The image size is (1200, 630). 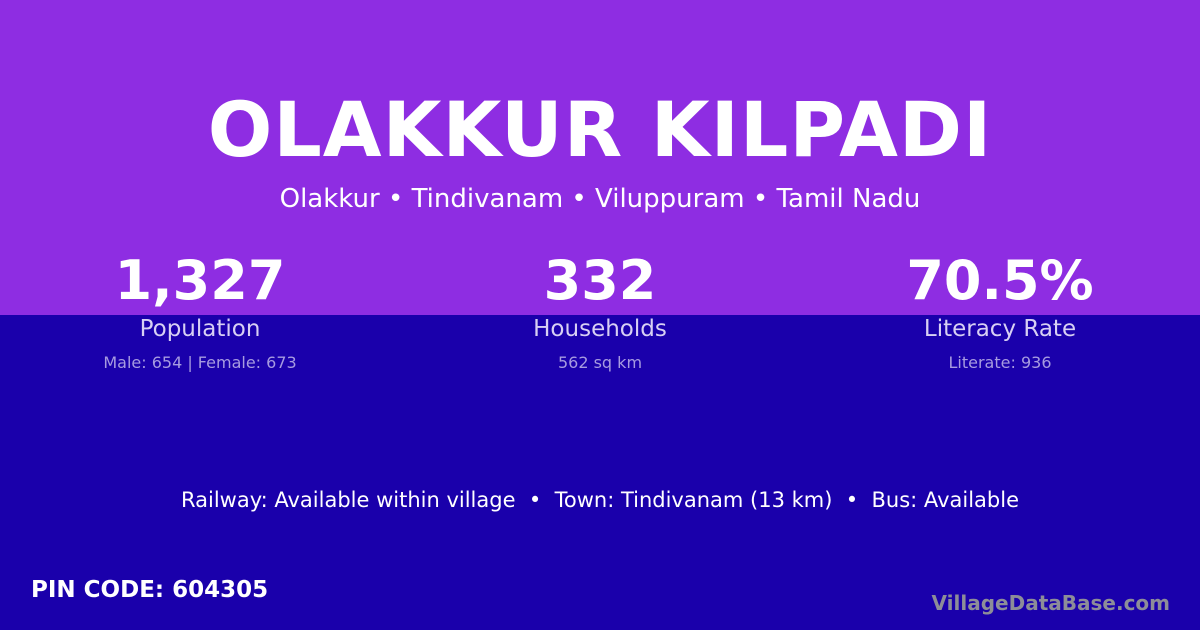 I want to click on stat-households: 332 Households 562 sq km, so click(x=600, y=311).